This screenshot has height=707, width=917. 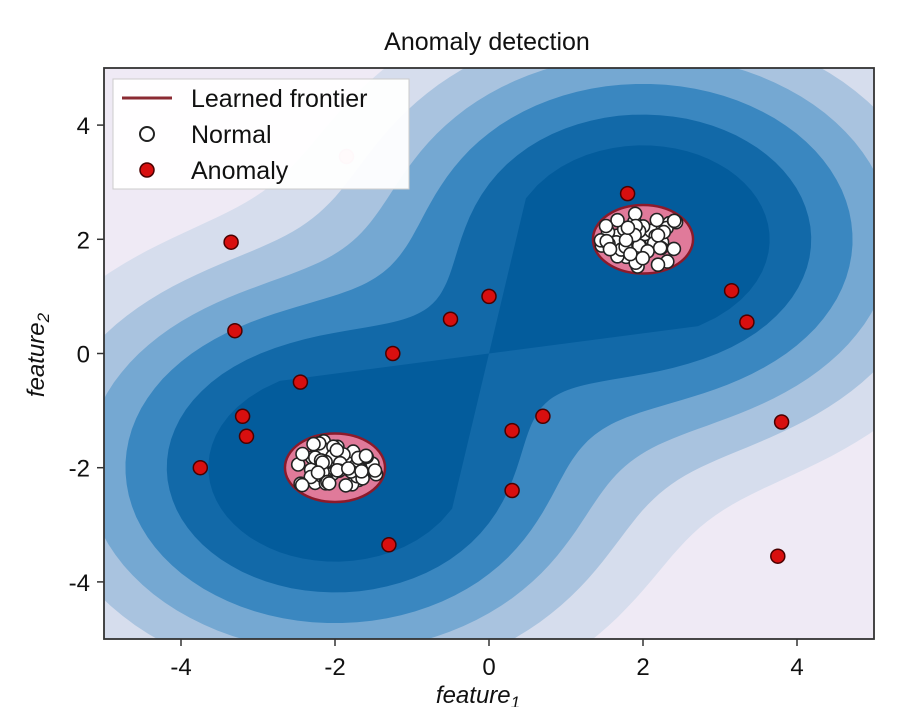 What do you see at coordinates (240, 171) in the screenshot?
I see `legend-anomaly-label: Anomaly` at bounding box center [240, 171].